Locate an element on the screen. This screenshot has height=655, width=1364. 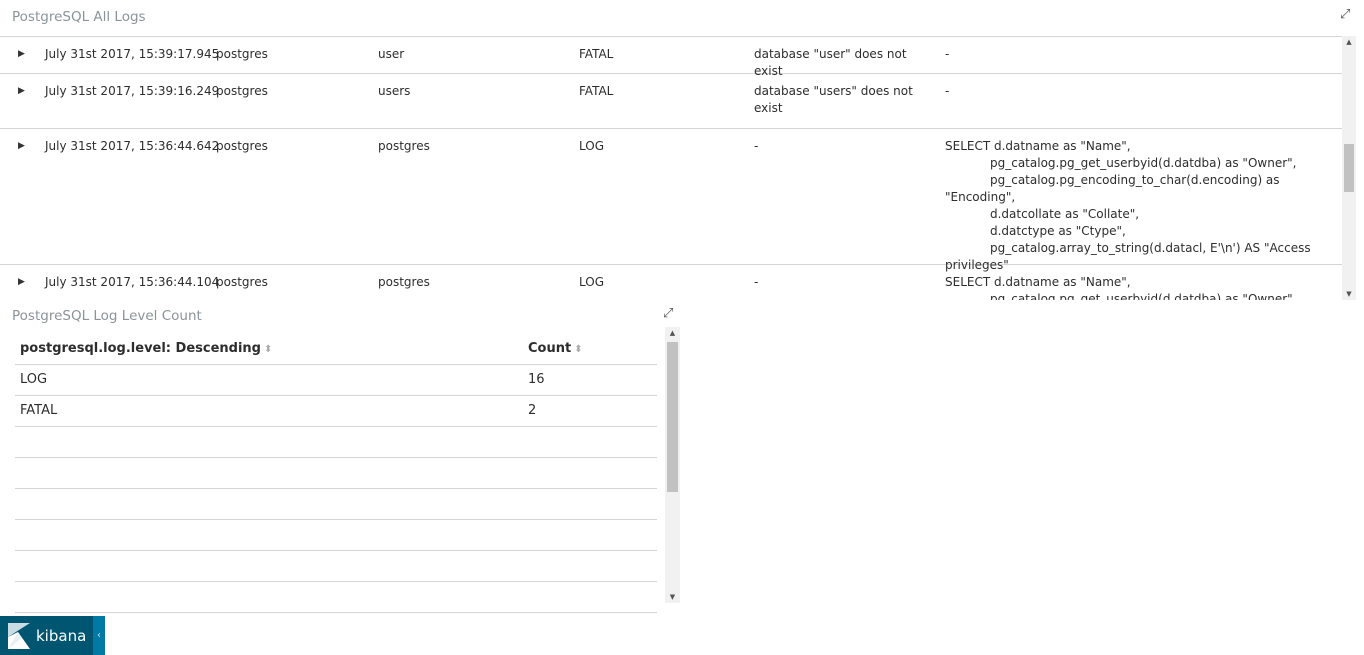
count-scrollbar: ▲ ▼ is located at coordinates (672, 465).